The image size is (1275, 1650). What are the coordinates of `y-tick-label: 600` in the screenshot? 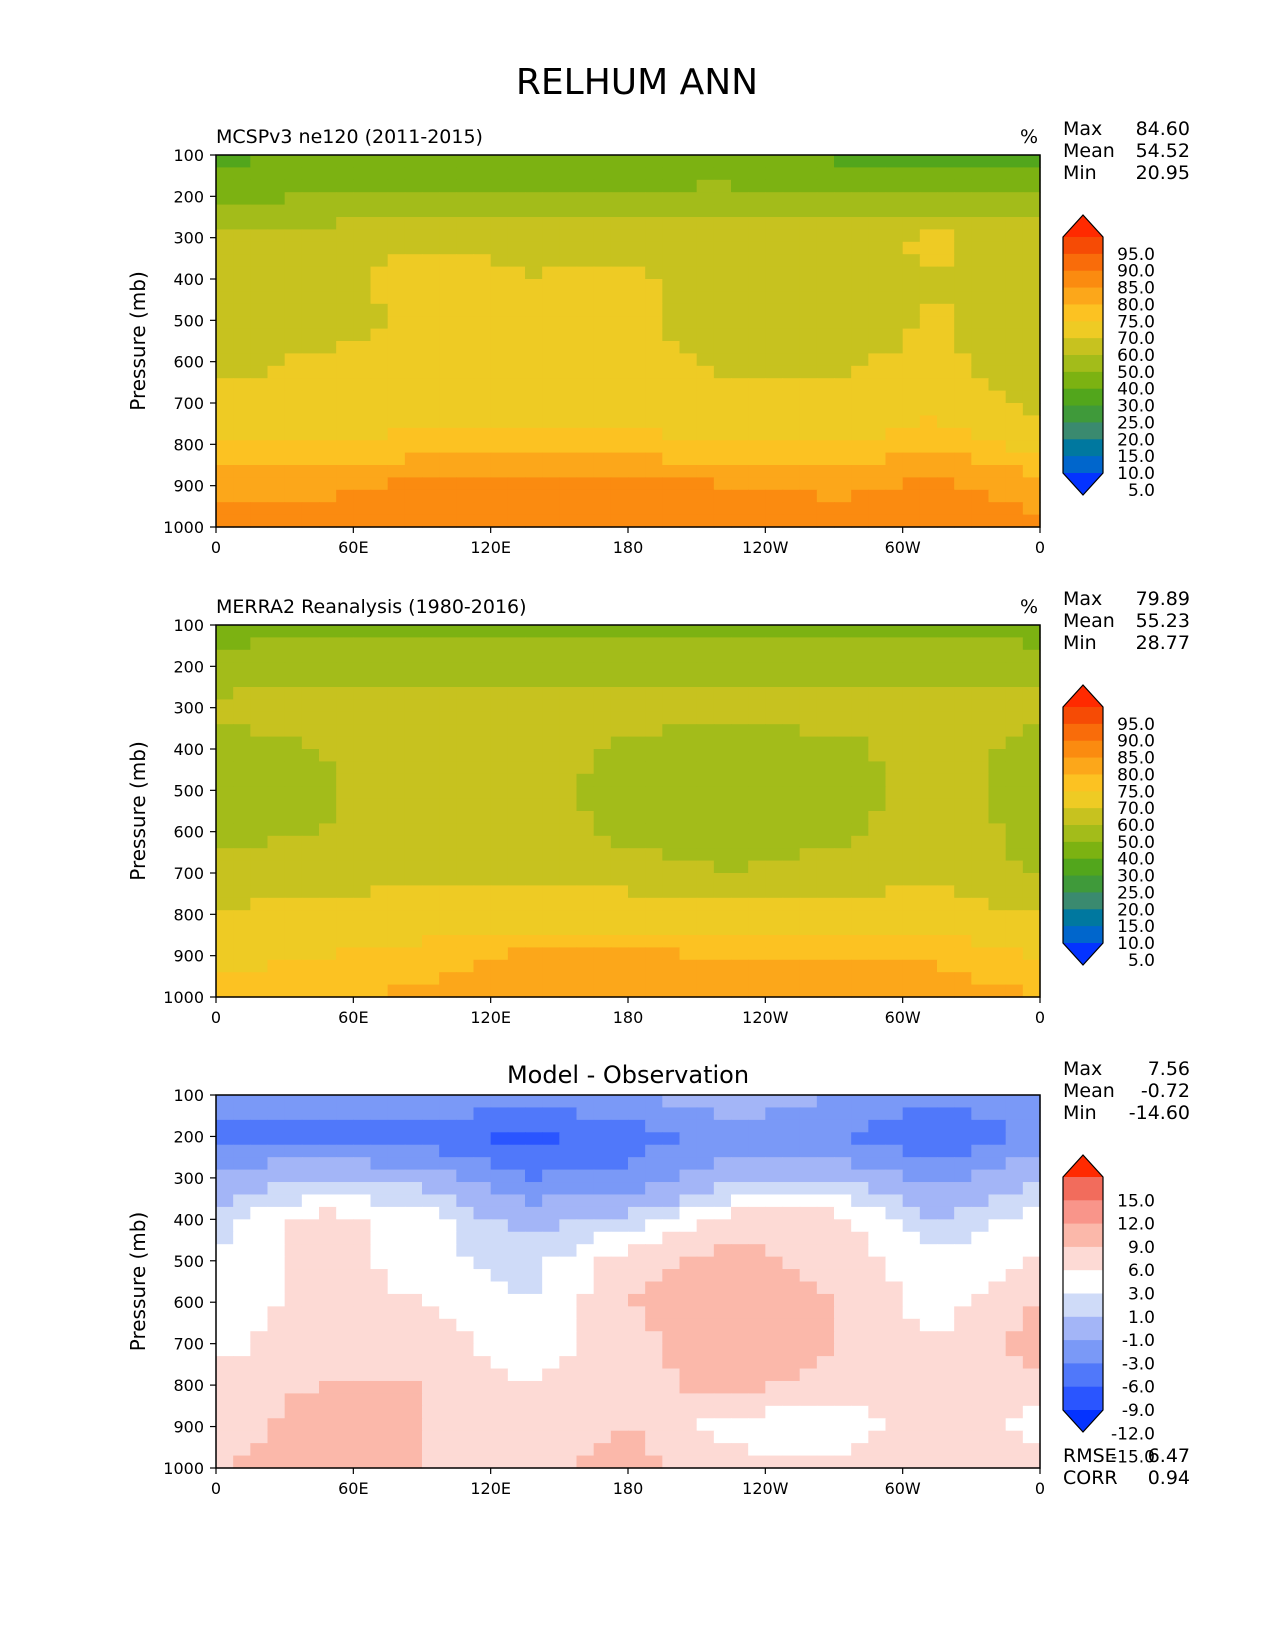 It's located at (188, 1302).